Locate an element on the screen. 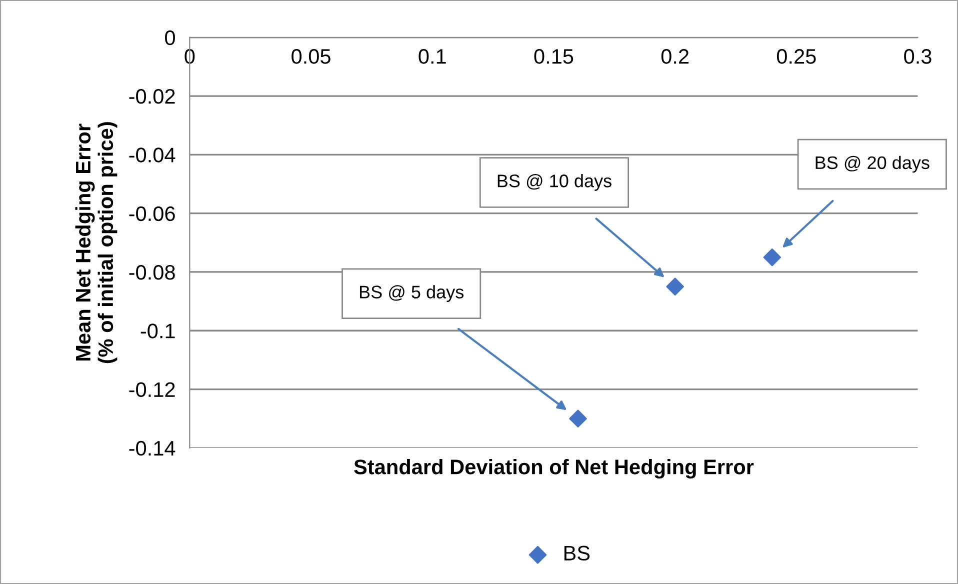 This screenshot has width=958, height=584. y-axis-title: Mean Net Hedging Error (% of initial option price) is located at coordinates (96, 243).